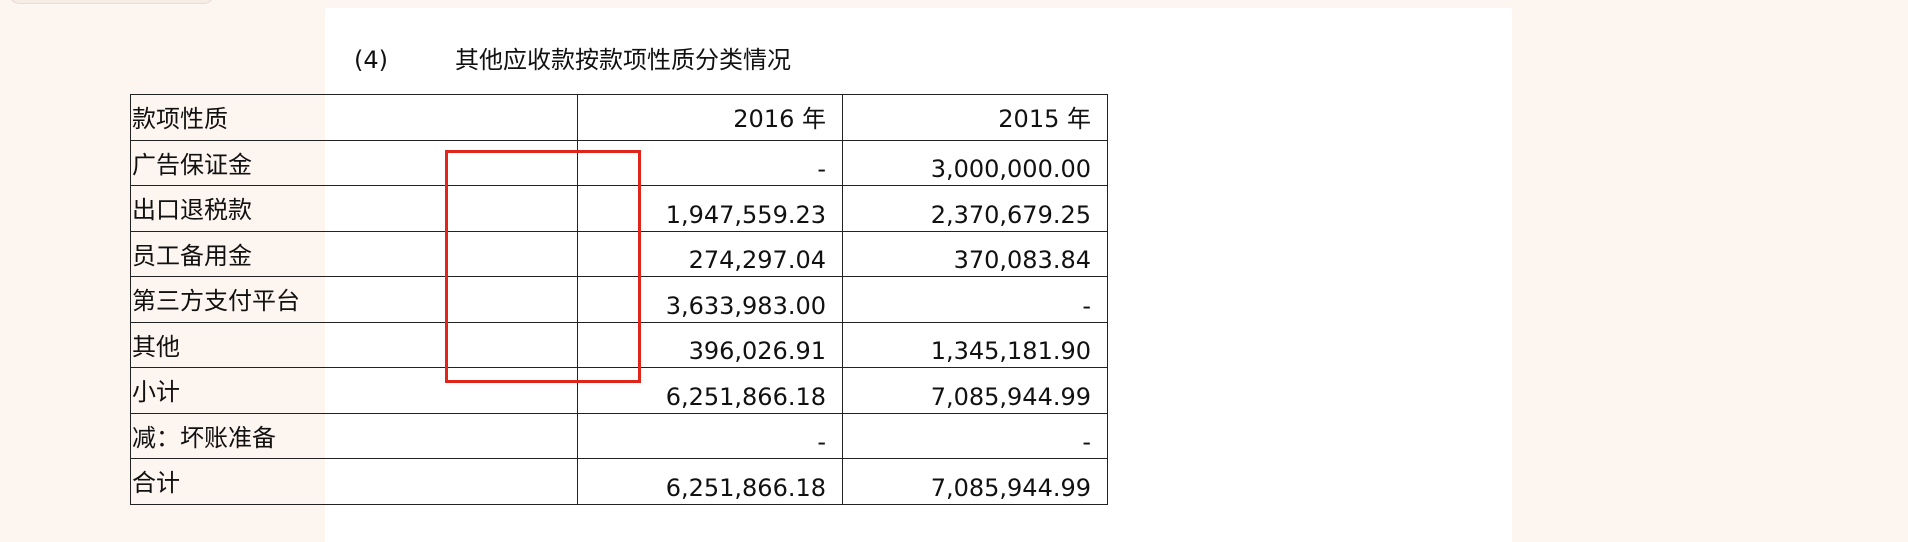 The width and height of the screenshot is (1908, 542). Describe the element at coordinates (354, 299) in the screenshot. I see `row-label: 第三方支付平台` at that location.